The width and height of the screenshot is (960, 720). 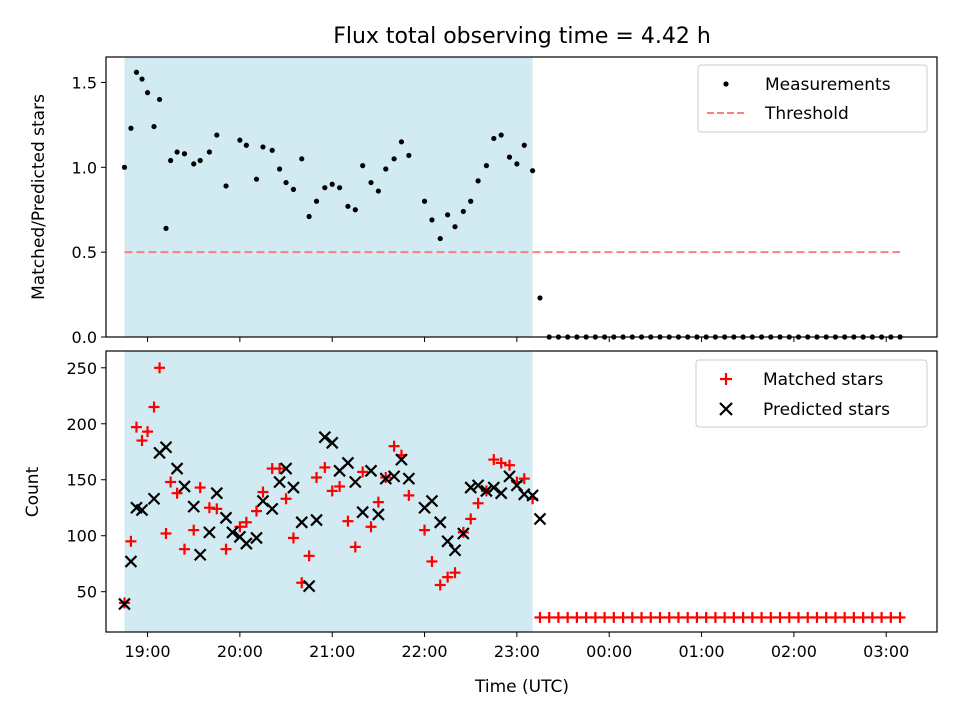 I want to click on top-ylabel: Matched/Predicted stars, so click(x=39, y=197).